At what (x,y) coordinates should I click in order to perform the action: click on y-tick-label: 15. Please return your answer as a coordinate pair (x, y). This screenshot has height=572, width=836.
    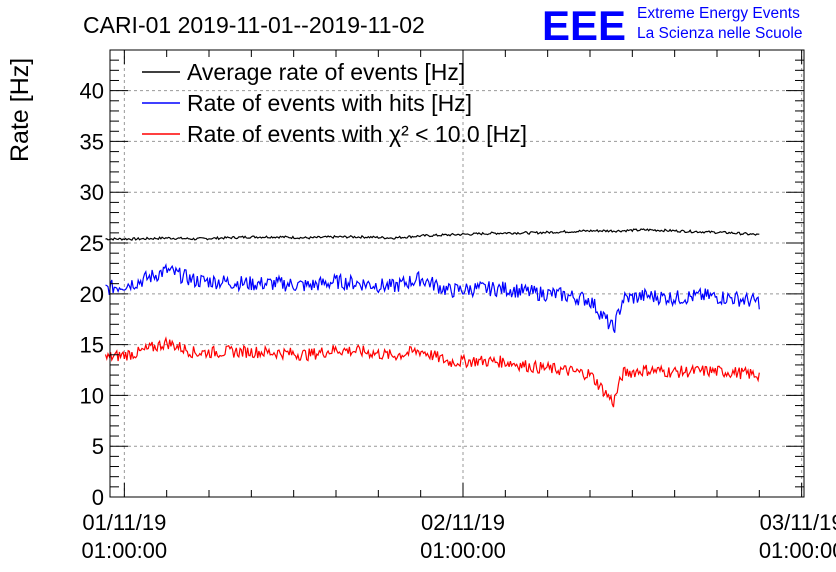
    Looking at the image, I should click on (92, 345).